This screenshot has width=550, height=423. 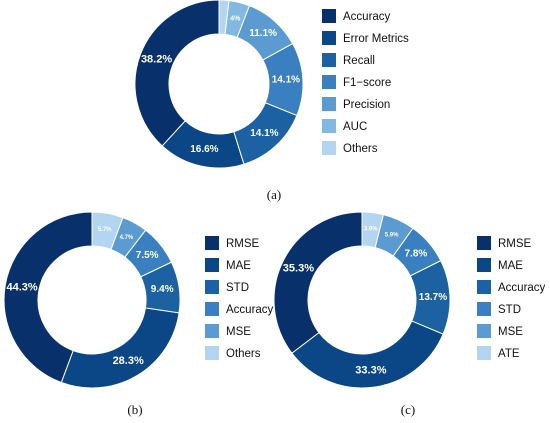 I want to click on legend-label: Recall, so click(x=359, y=61).